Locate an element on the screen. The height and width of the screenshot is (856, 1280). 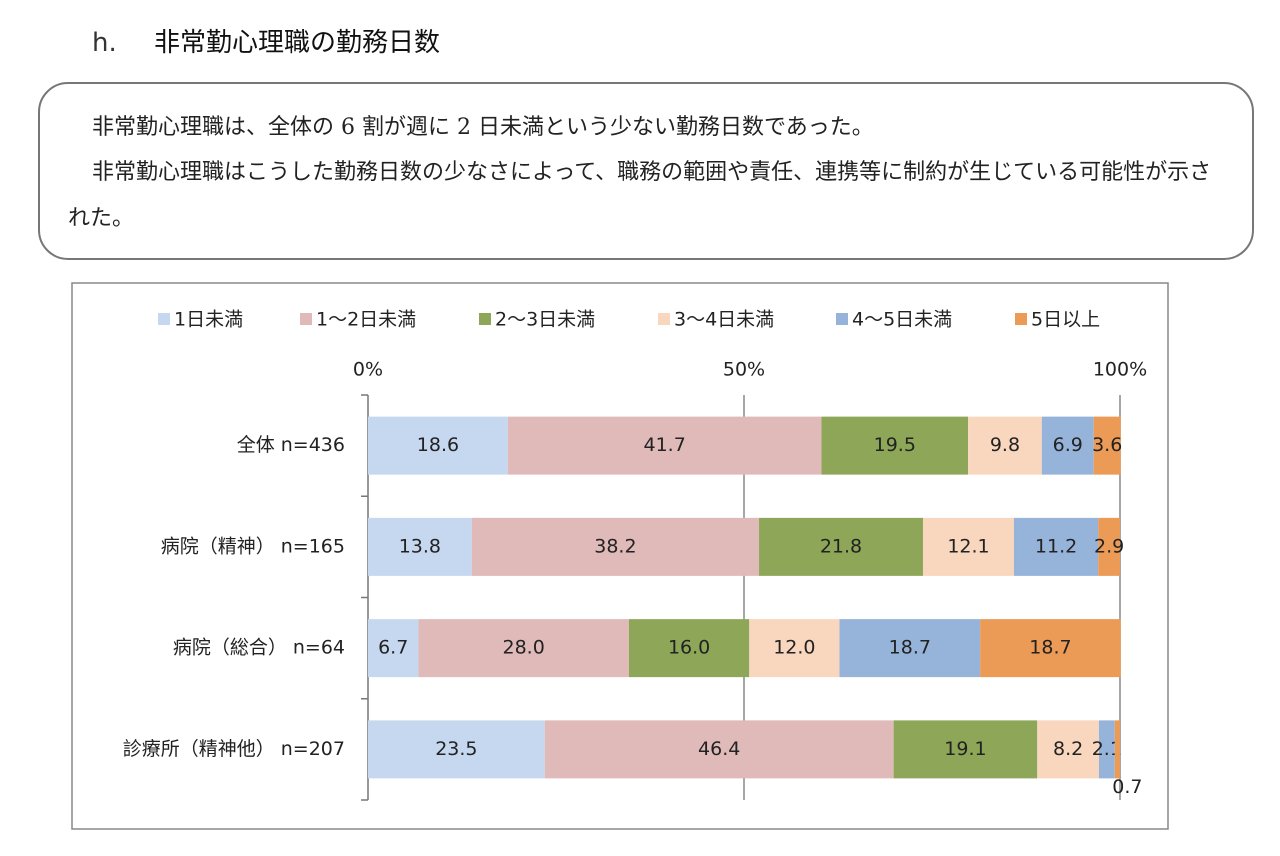
value-label: 21.8 is located at coordinates (841, 546).